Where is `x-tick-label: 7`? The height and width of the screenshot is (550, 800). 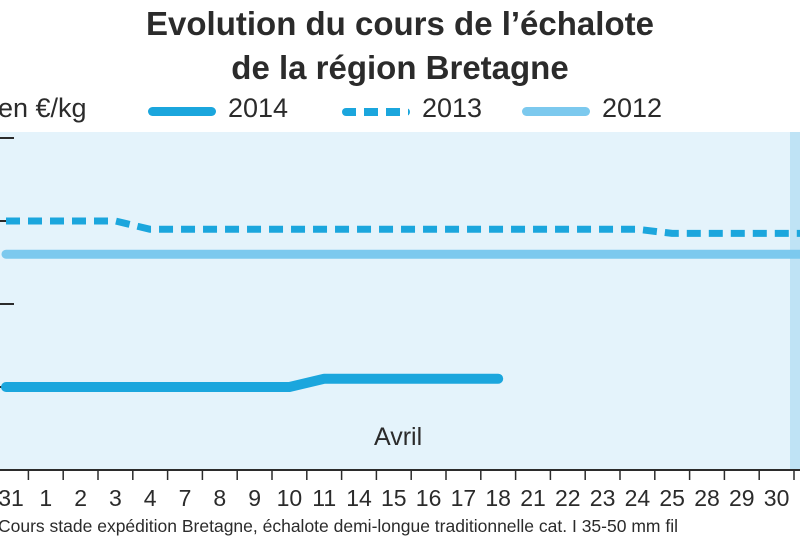
x-tick-label: 7 is located at coordinates (185, 498).